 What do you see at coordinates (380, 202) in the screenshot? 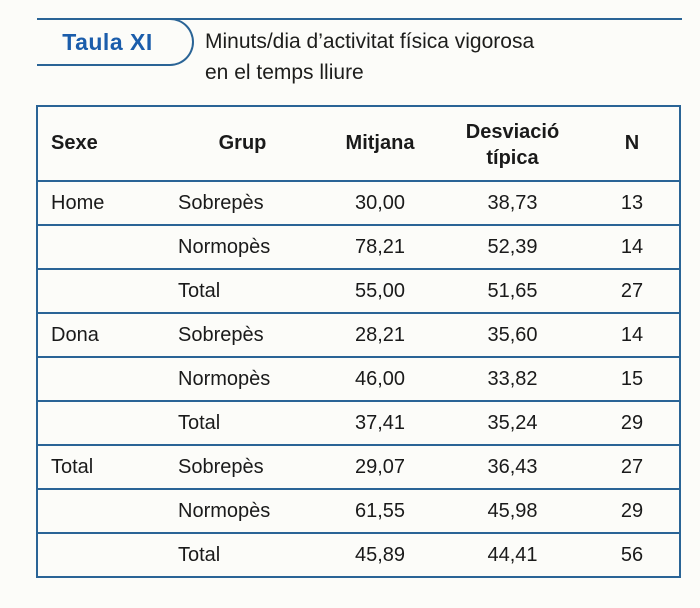
I see `cell-mitjana: 30,00` at bounding box center [380, 202].